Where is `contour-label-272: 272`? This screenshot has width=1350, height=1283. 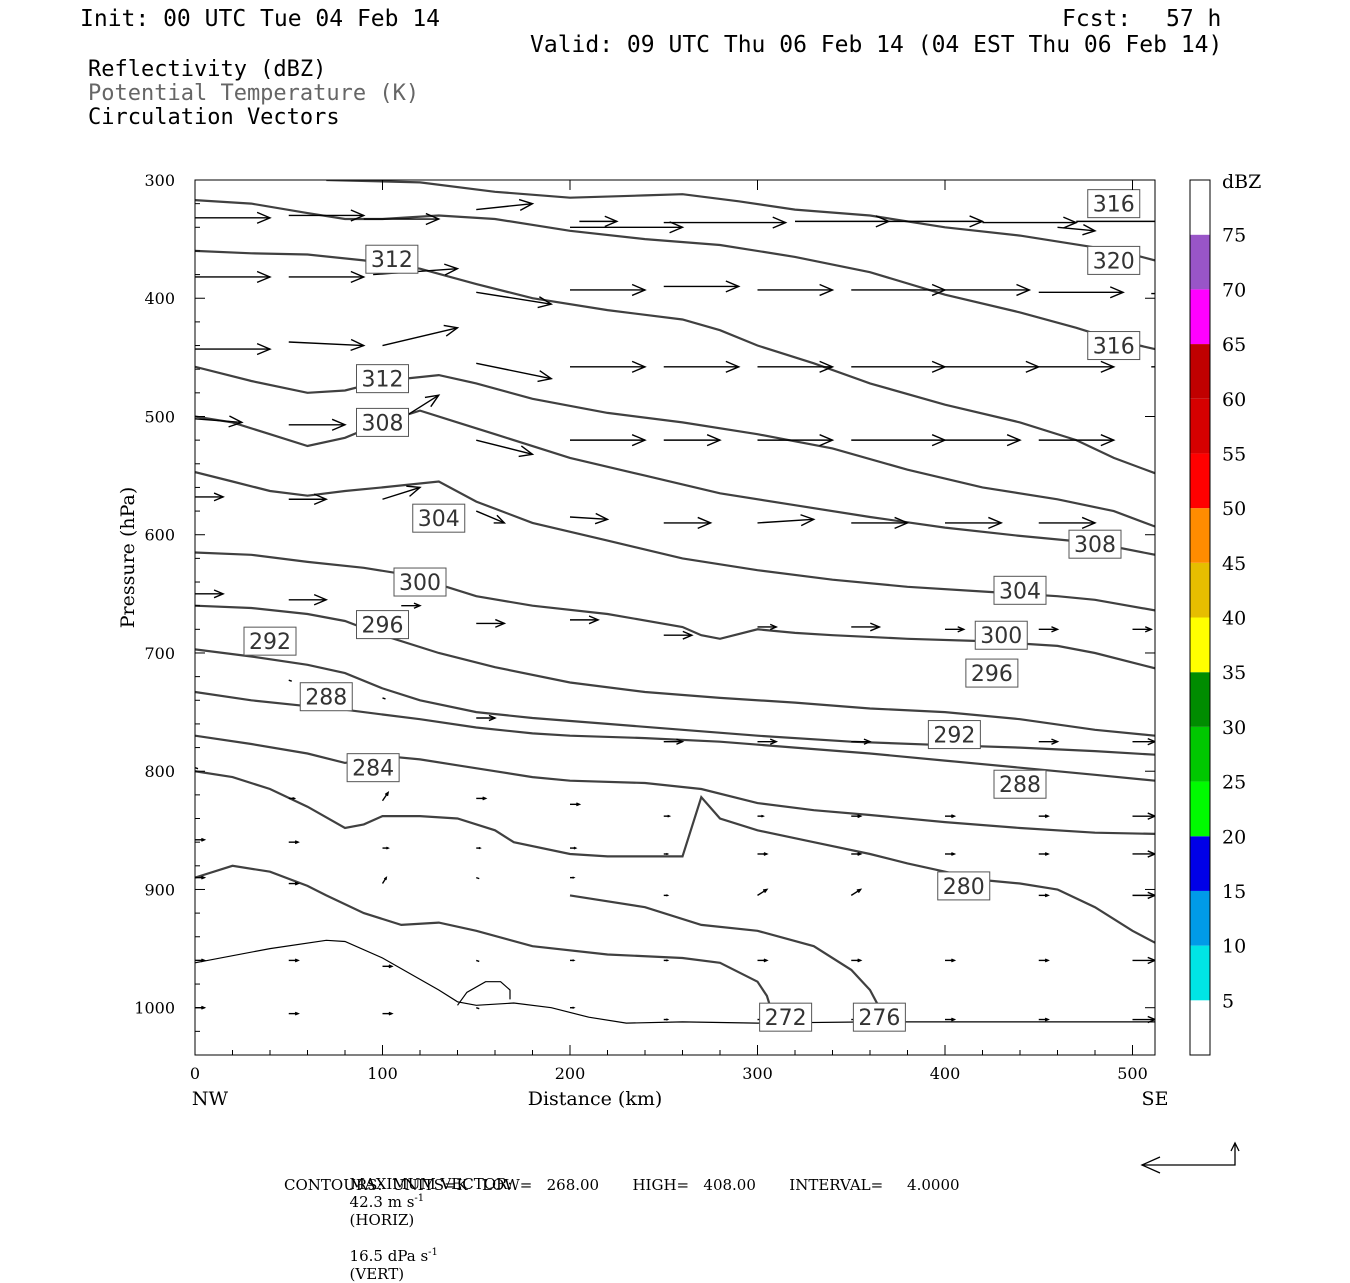
contour-label-272: 272 is located at coordinates (786, 1017).